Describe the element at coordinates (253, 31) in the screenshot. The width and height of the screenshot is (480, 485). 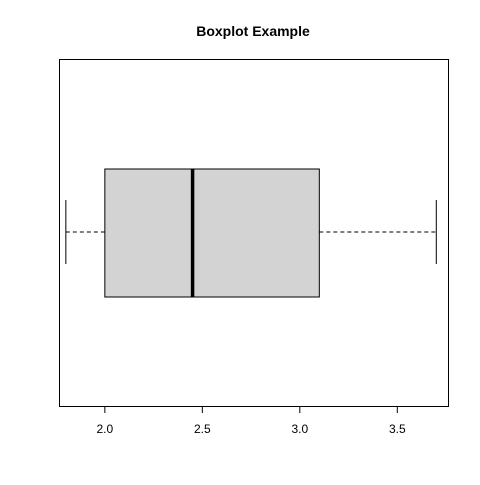
I see `chart-title: Boxplot Example` at that location.